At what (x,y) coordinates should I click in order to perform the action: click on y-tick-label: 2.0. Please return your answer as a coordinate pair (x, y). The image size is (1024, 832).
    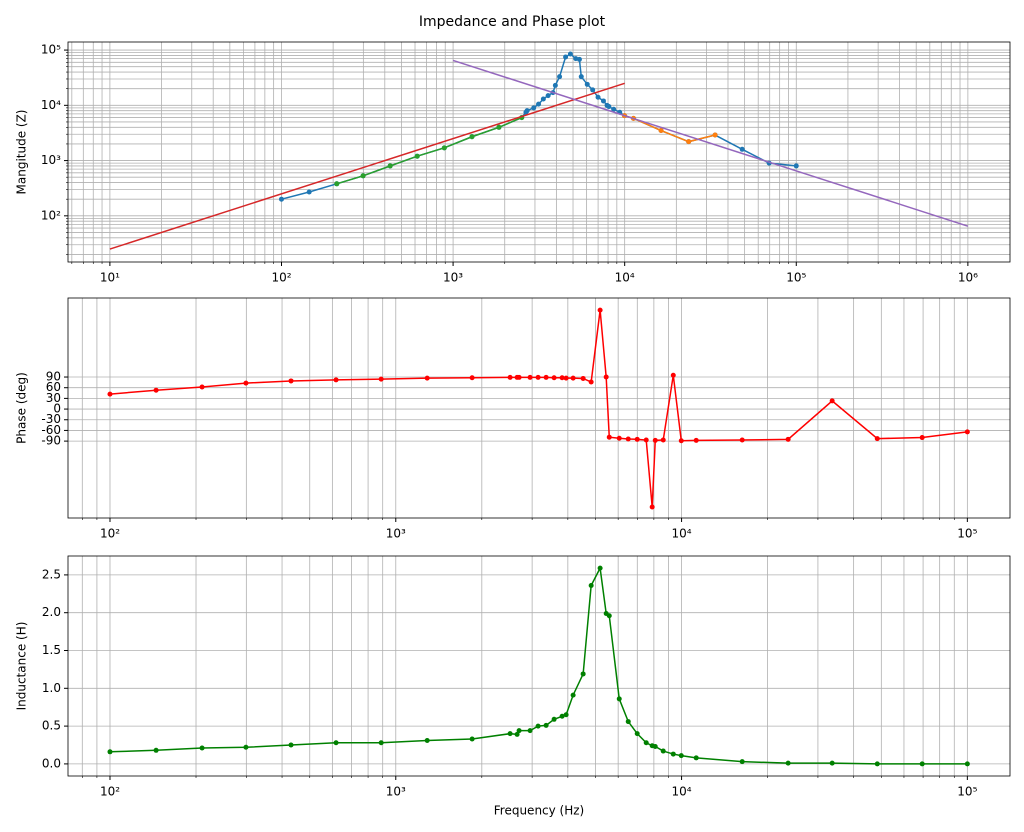
    Looking at the image, I should click on (51, 612).